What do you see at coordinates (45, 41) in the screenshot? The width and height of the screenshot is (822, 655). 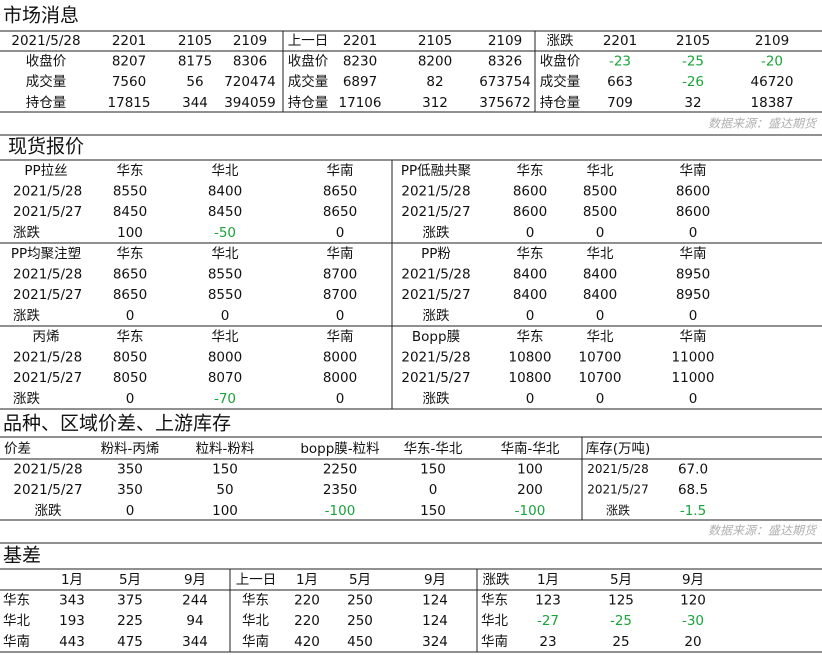 I see `header-cell: 2021/5/28` at bounding box center [45, 41].